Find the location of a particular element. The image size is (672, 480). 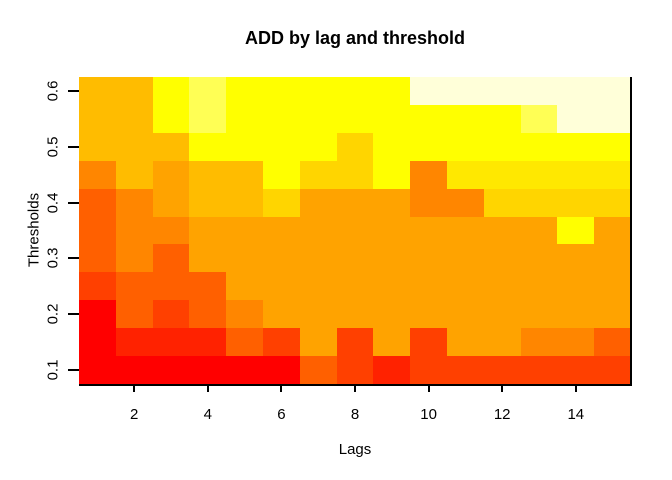

y-tick is located at coordinates (73, 370).